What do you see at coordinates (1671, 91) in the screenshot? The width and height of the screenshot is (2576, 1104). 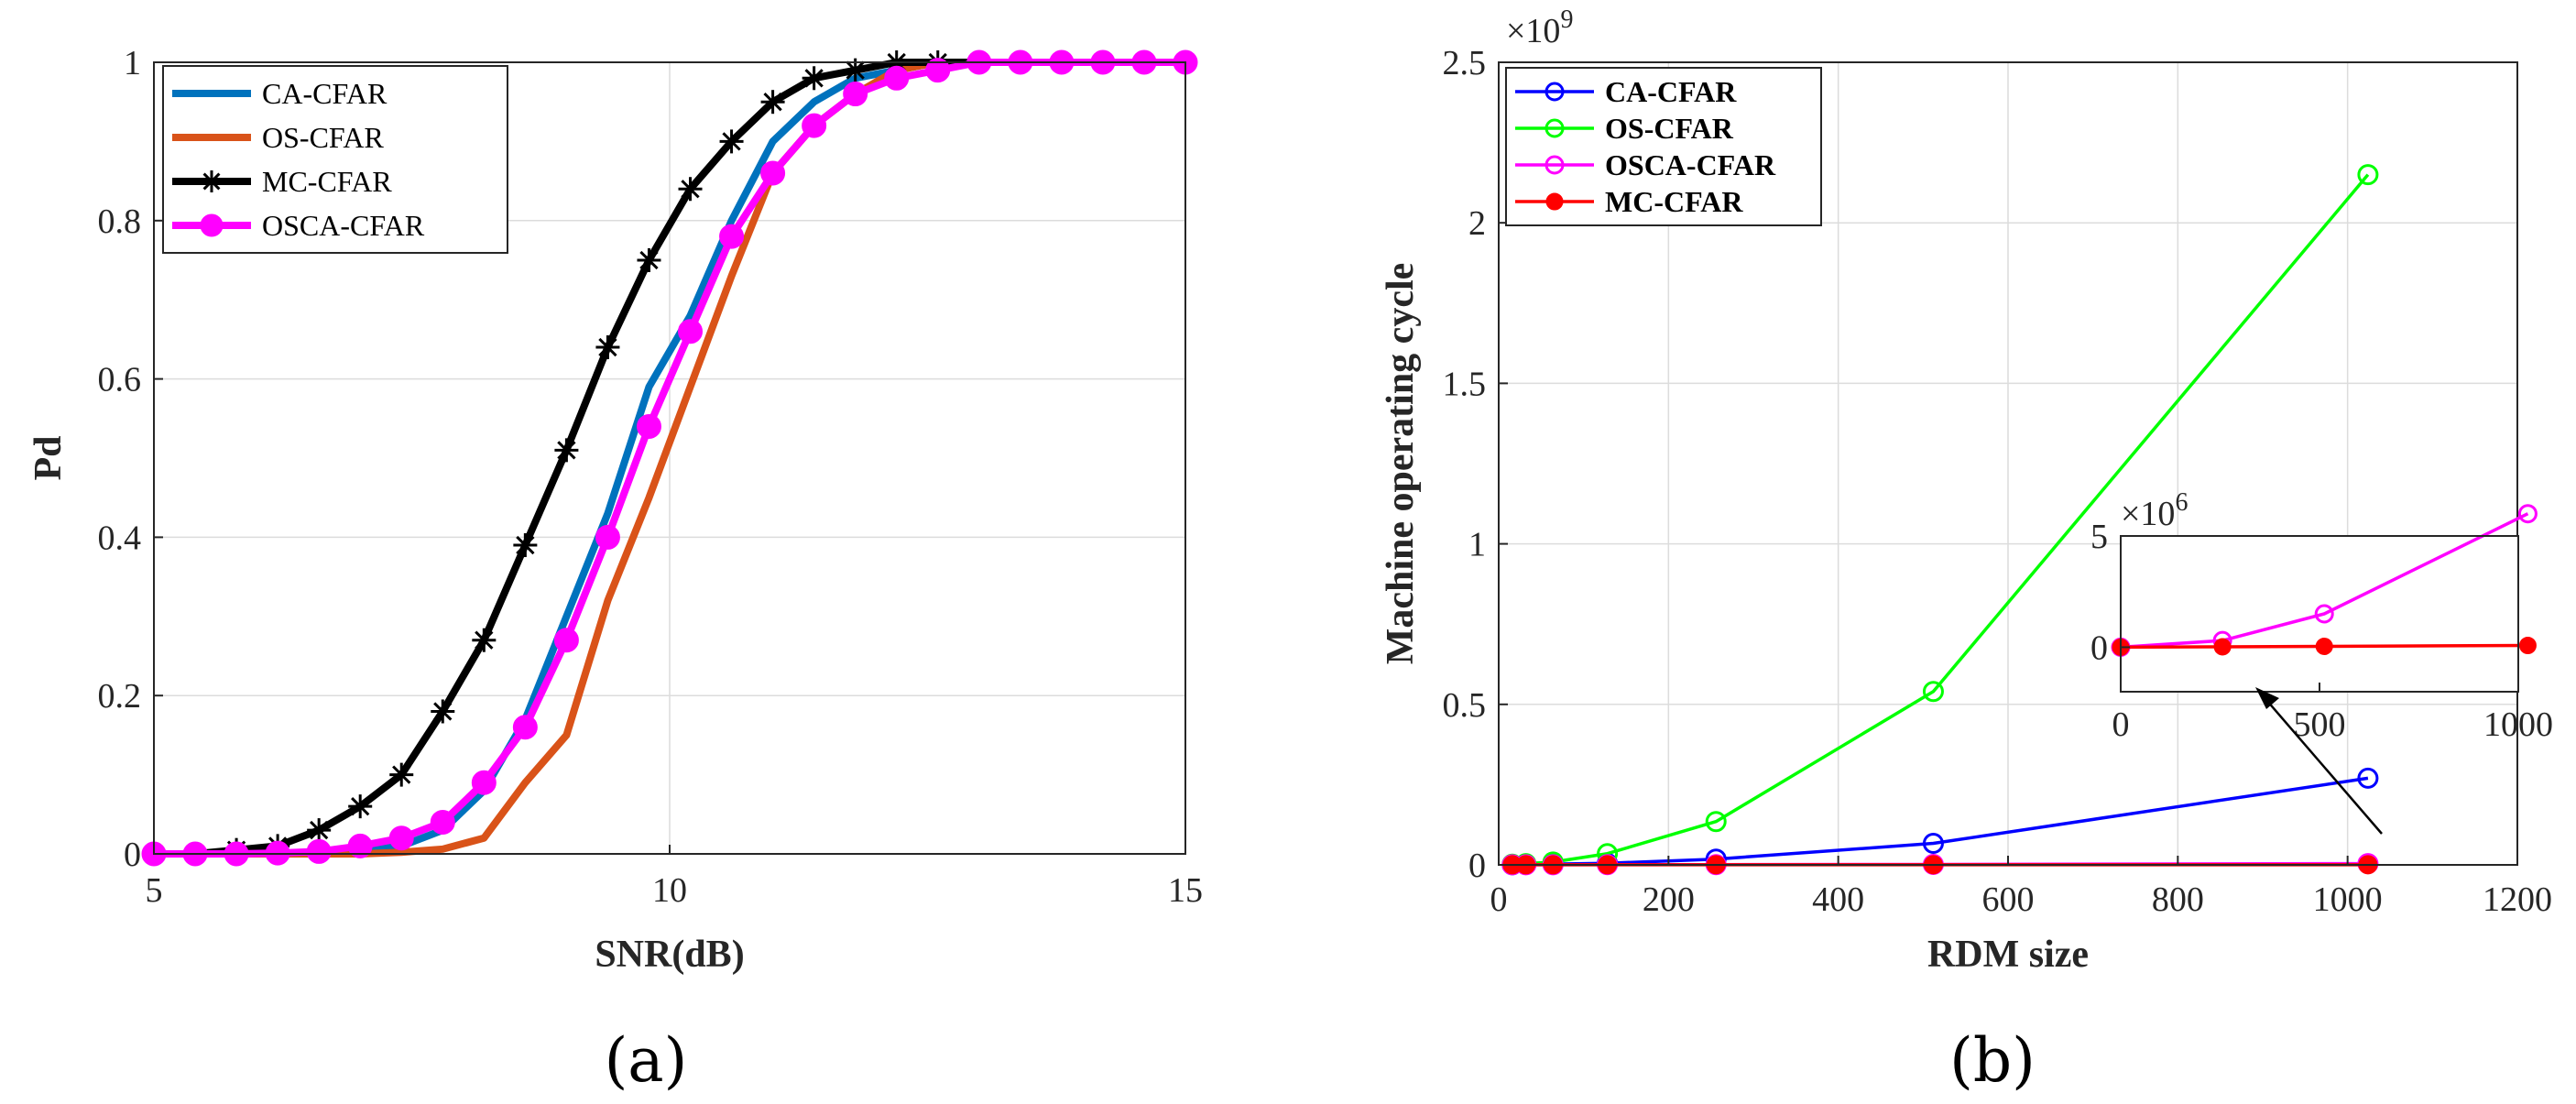 I see `chart-b-legend-label: CA-CFAR` at bounding box center [1671, 91].